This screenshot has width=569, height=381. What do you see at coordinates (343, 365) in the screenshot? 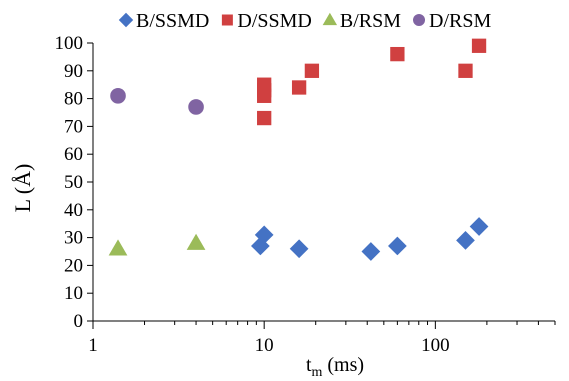
I see `x-axis-label-unit: (ms)` at bounding box center [343, 365].